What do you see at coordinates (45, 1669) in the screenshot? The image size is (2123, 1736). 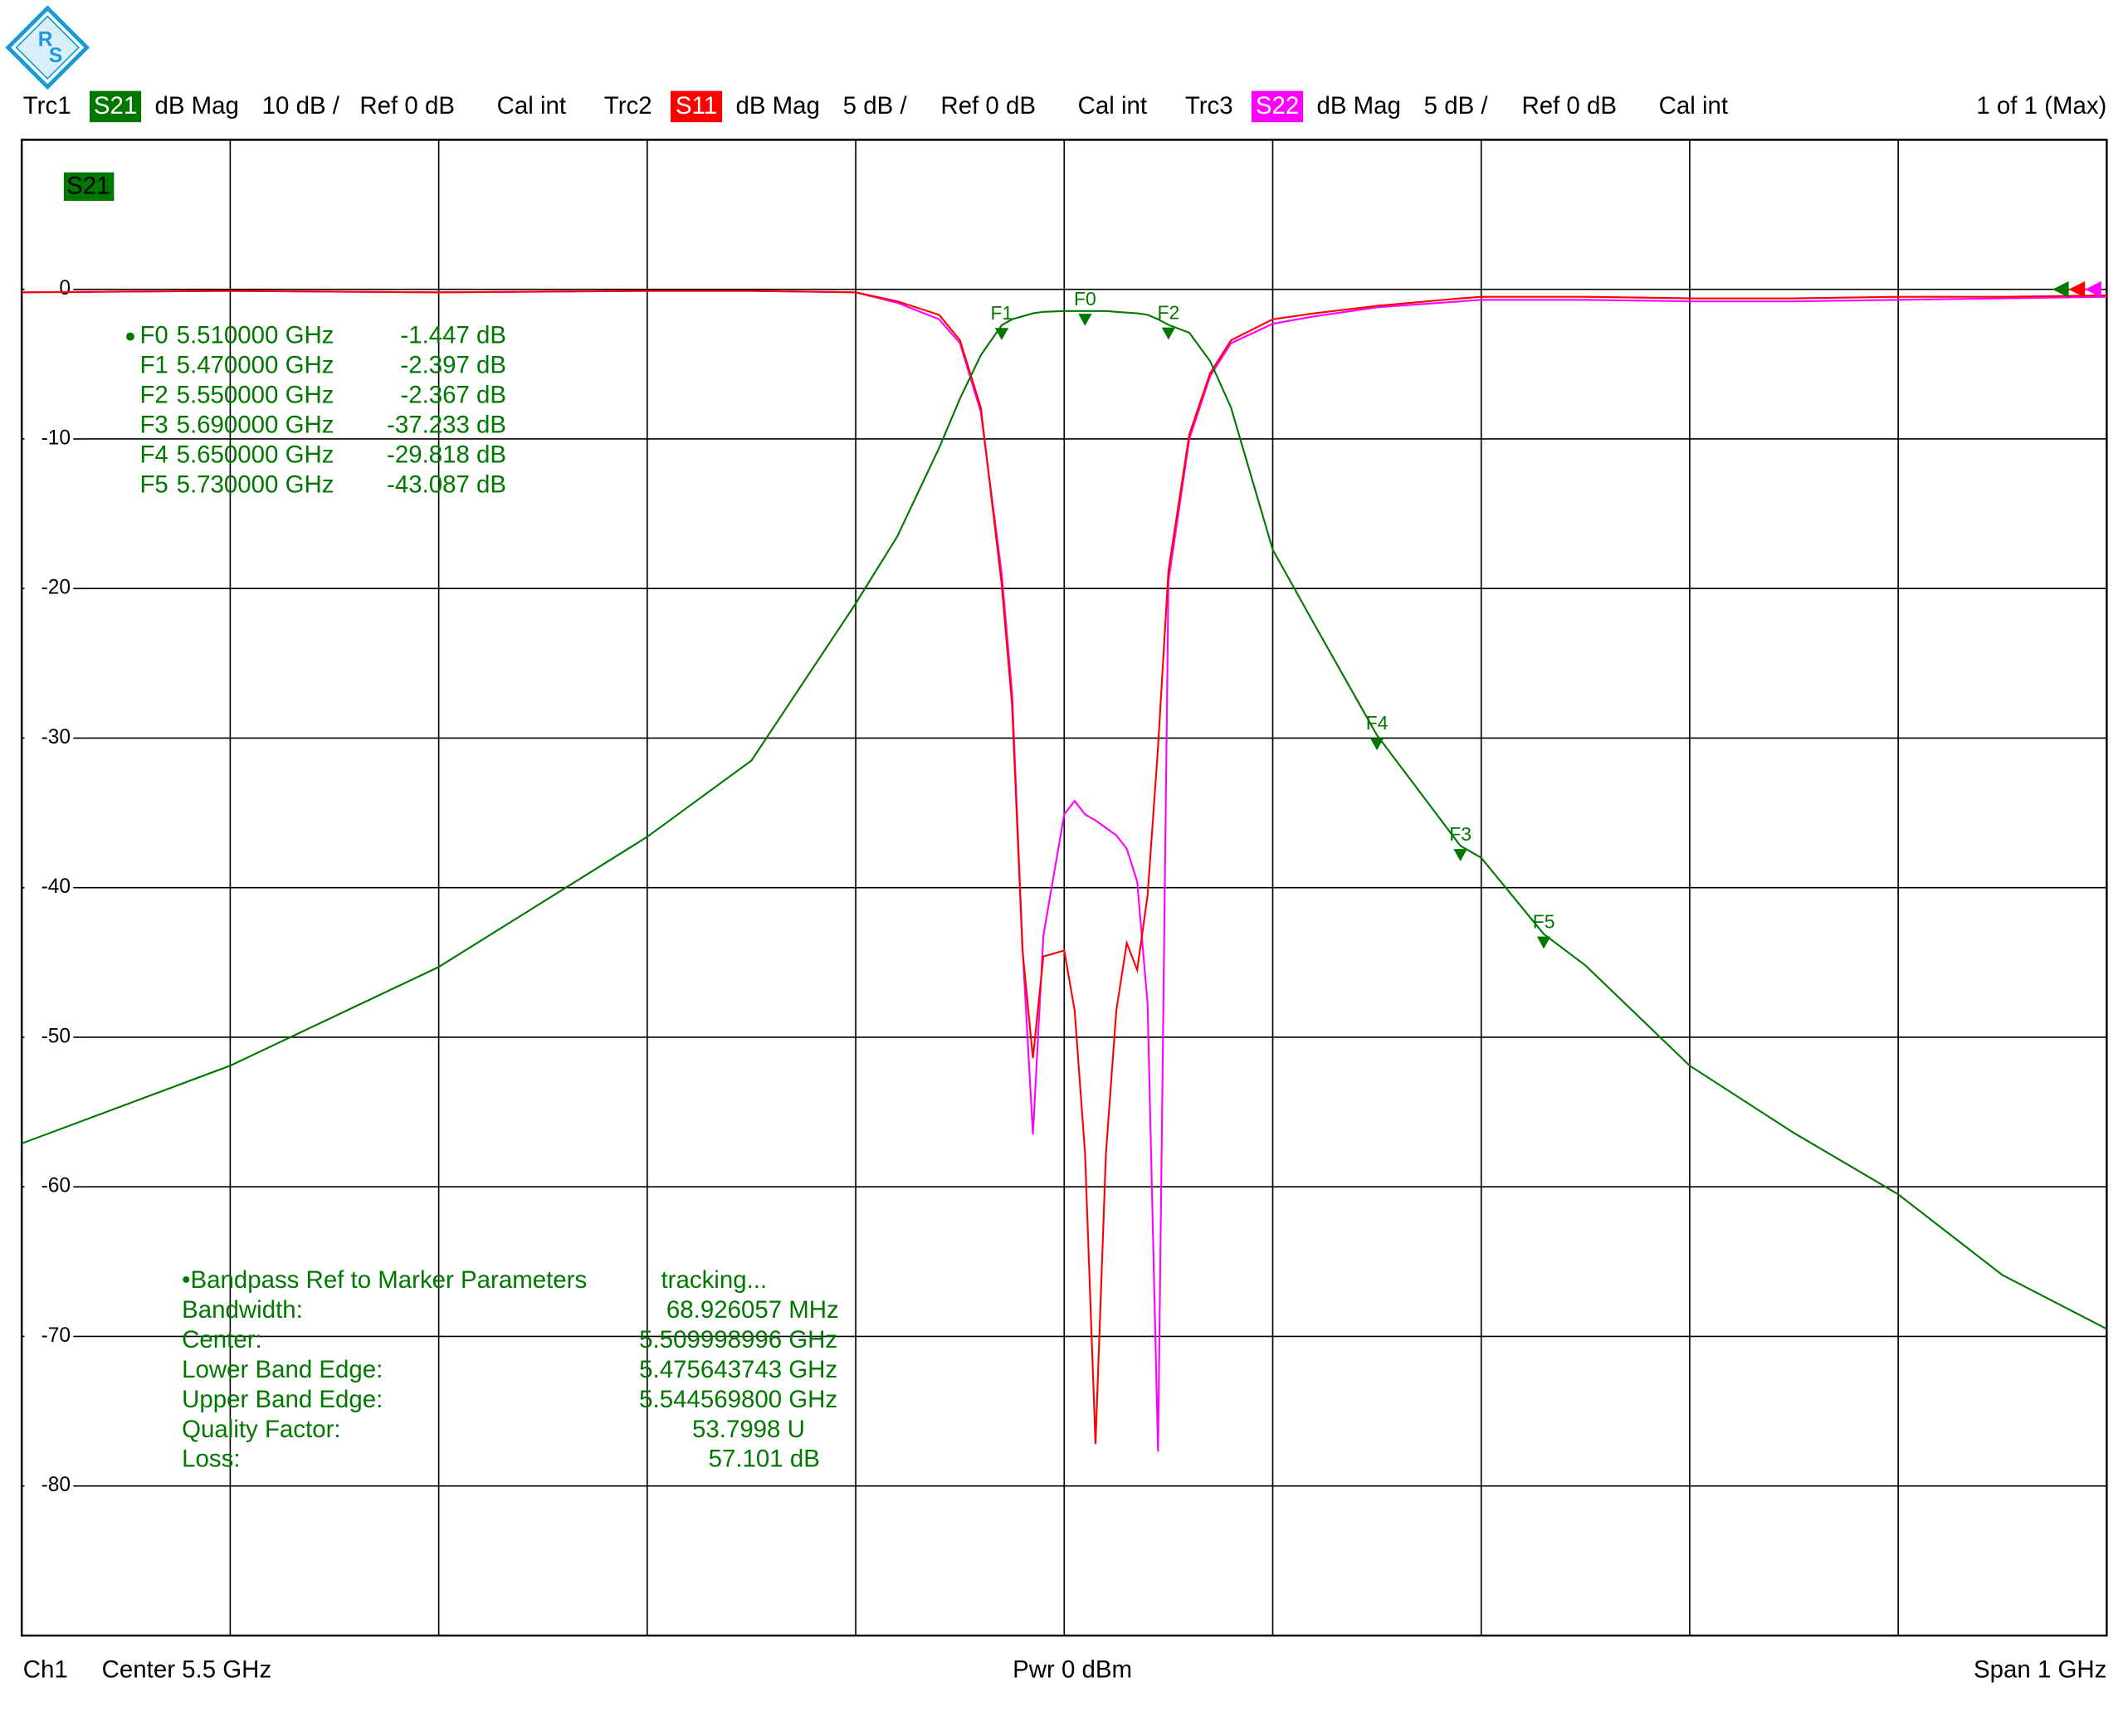 I see `footer-channel: Ch1` at bounding box center [45, 1669].